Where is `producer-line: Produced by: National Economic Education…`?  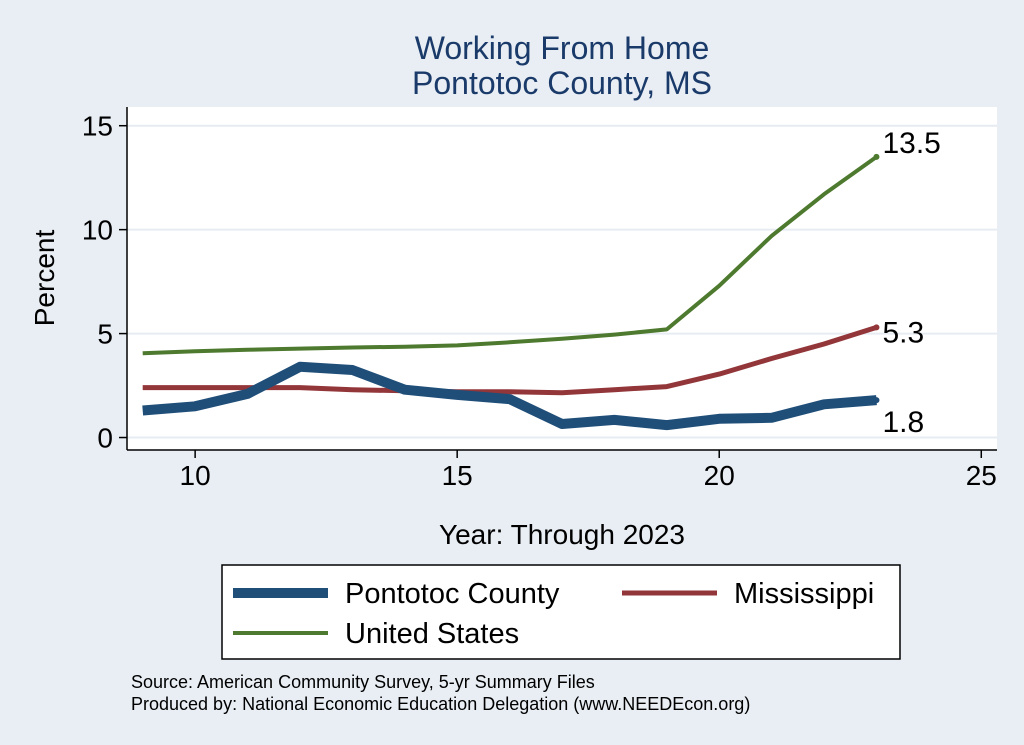
producer-line: Produced by: National Economic Education… is located at coordinates (440, 704).